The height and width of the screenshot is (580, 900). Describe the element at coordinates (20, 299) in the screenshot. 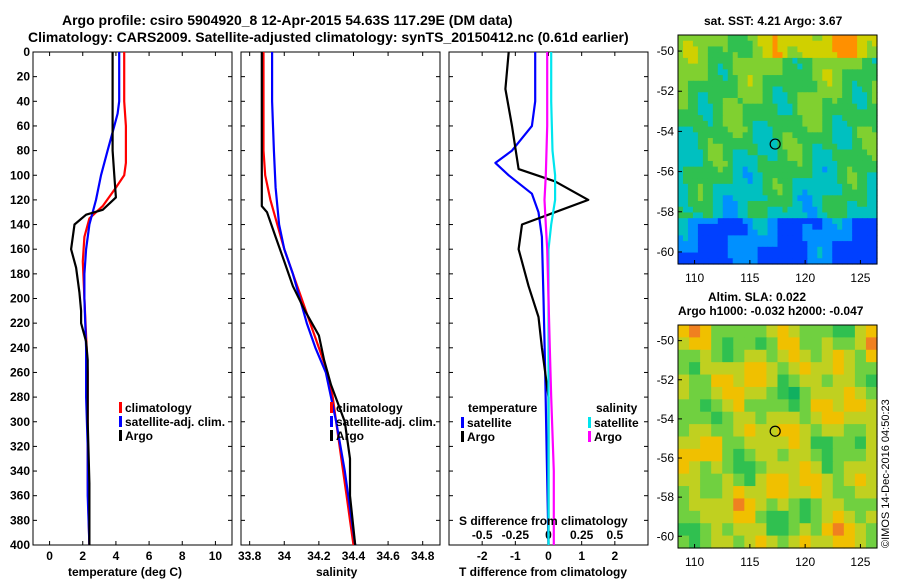

I see `y-tick-label: 200` at that location.